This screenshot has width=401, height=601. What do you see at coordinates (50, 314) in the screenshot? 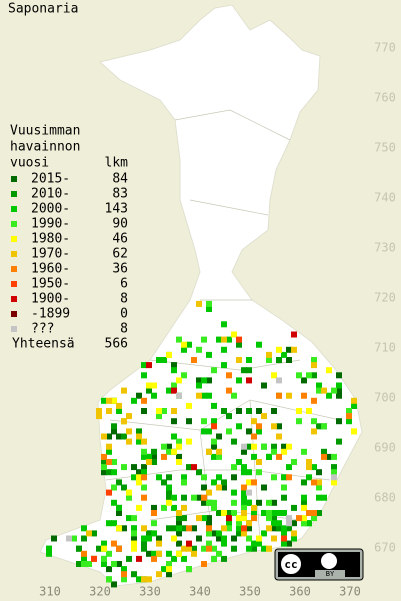
I see `legend-label: -1899` at bounding box center [50, 314].